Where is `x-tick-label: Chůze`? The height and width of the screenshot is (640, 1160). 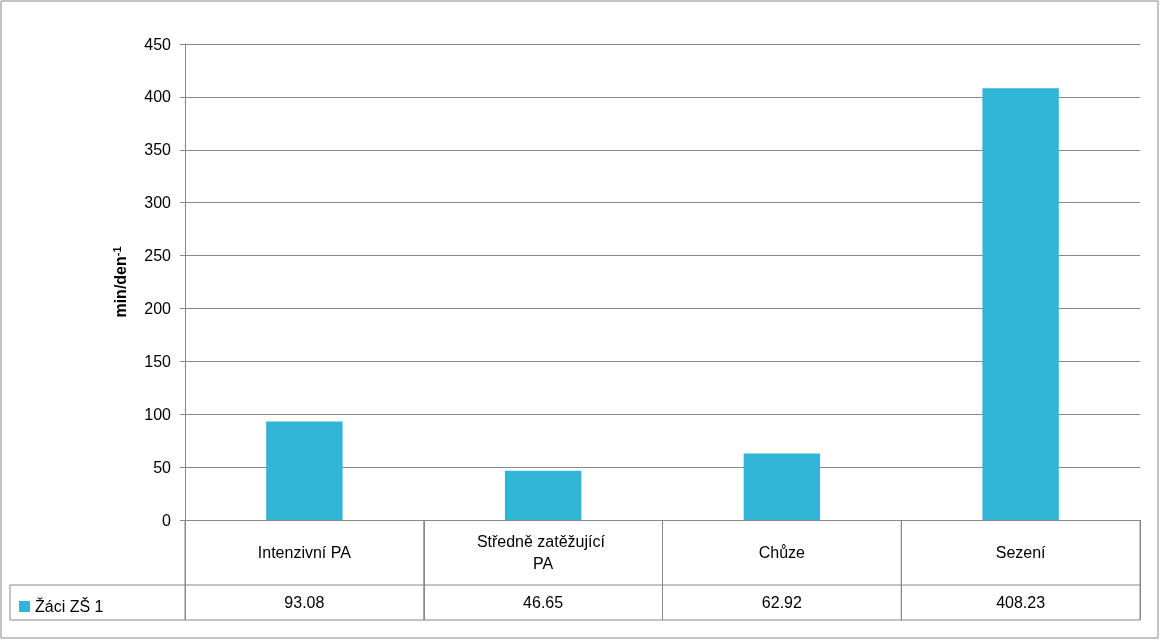 x-tick-label: Chůze is located at coordinates (782, 552).